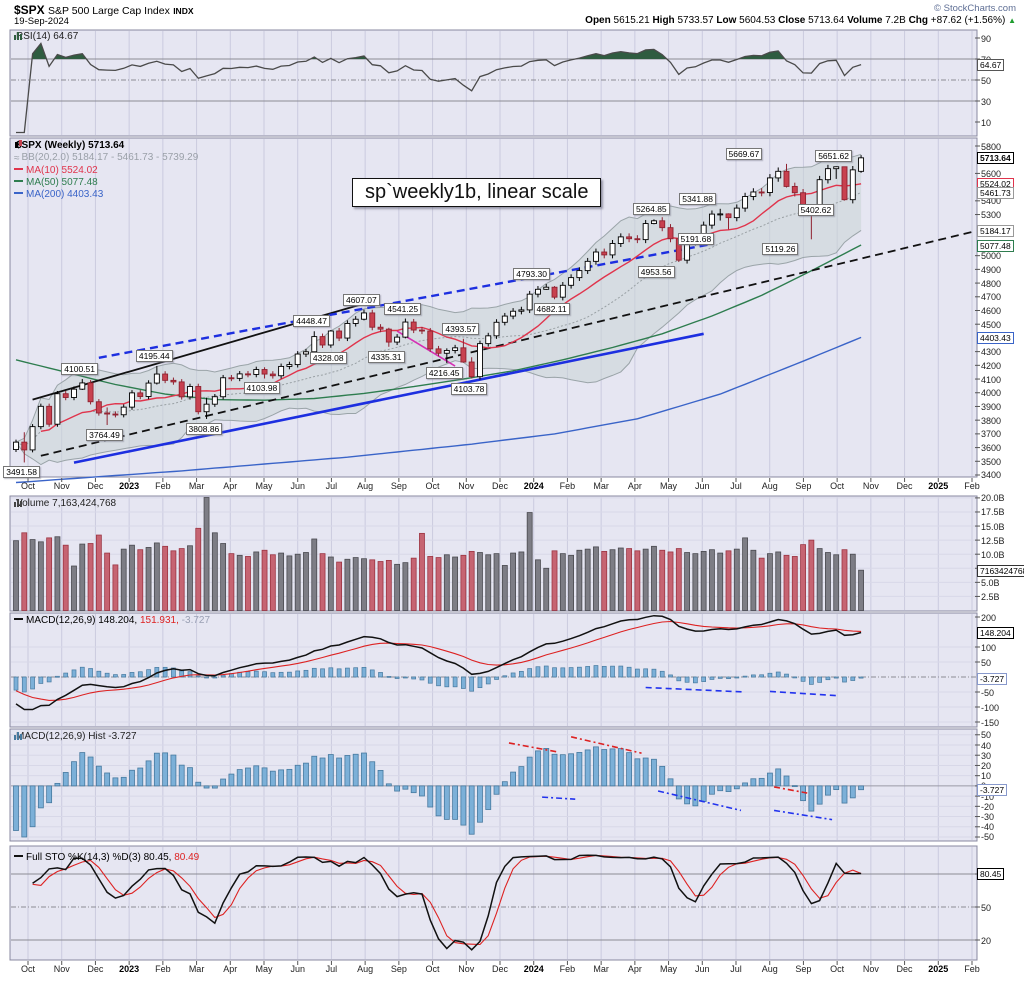 This screenshot has width=1024, height=983. I want to click on main-legend-title: $SPX (Weekly) 5713.64, so click(70, 145).